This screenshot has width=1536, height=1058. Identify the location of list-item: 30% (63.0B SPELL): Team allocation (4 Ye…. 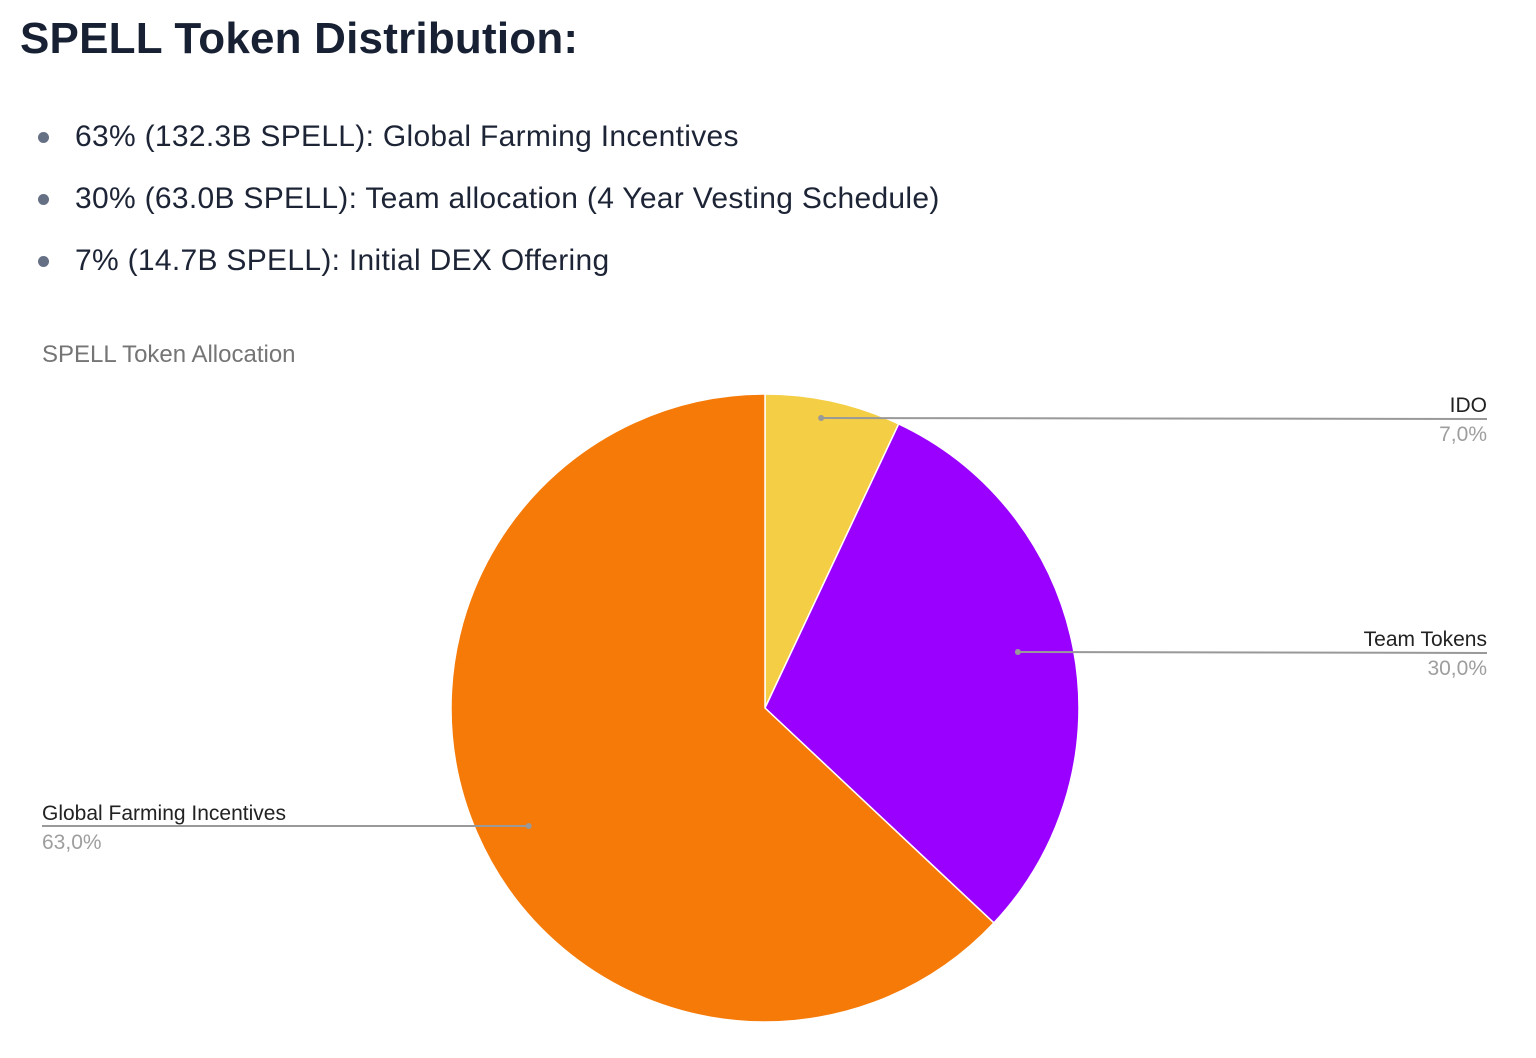
(488, 205).